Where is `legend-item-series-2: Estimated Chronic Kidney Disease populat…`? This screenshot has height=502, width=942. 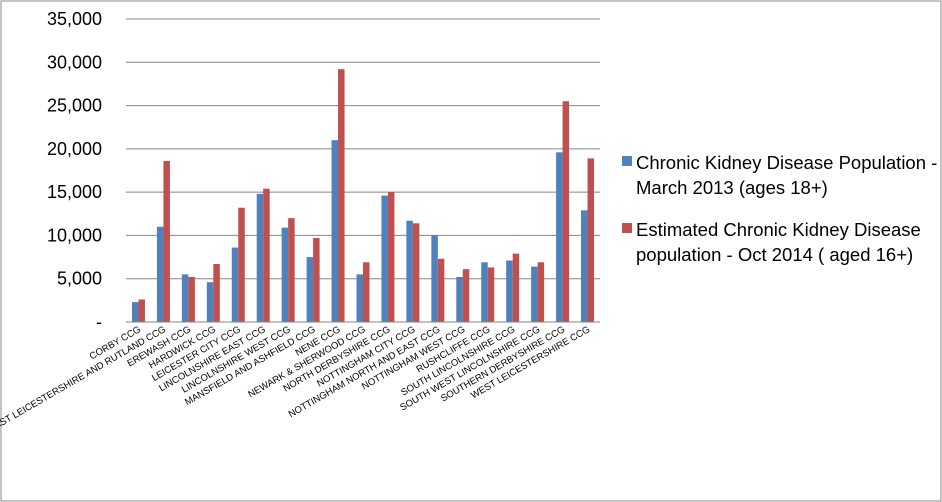 legend-item-series-2: Estimated Chronic Kidney Disease populat… is located at coordinates (781, 242).